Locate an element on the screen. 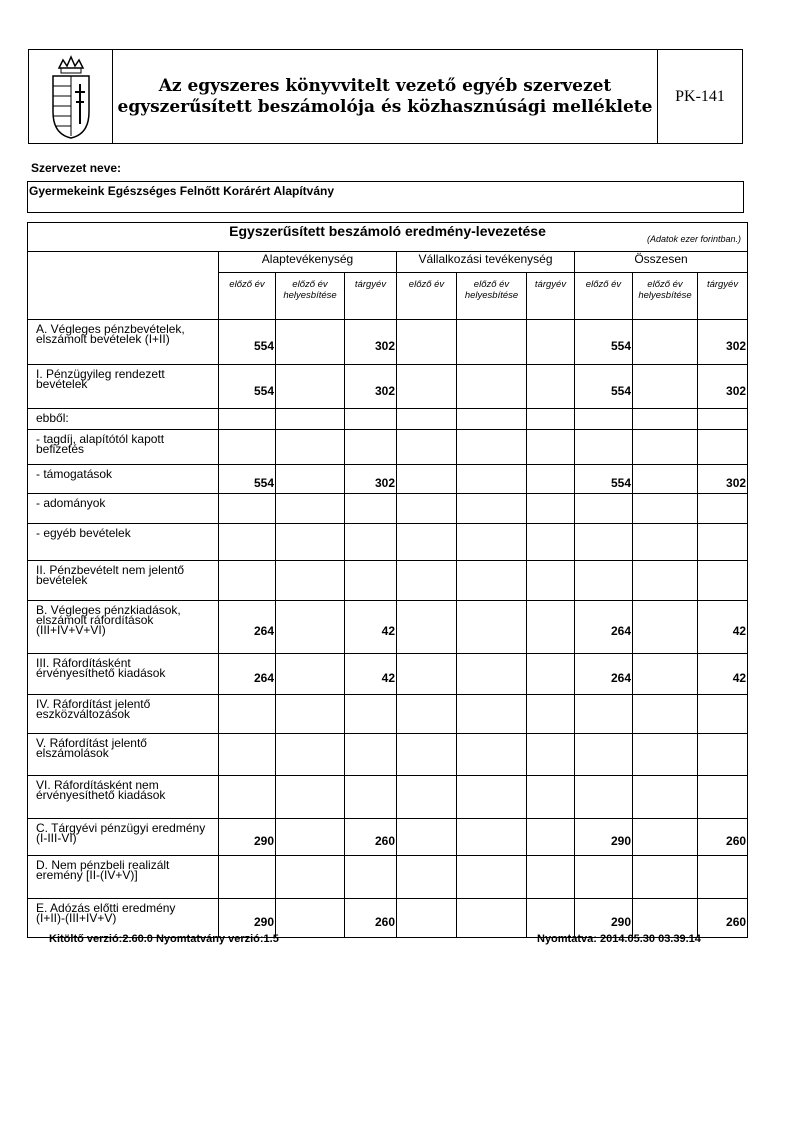 Image resolution: width=793 pixels, height=1123 pixels. table-row: V. Ráfordítást jelentő elszámolások is located at coordinates (388, 754).